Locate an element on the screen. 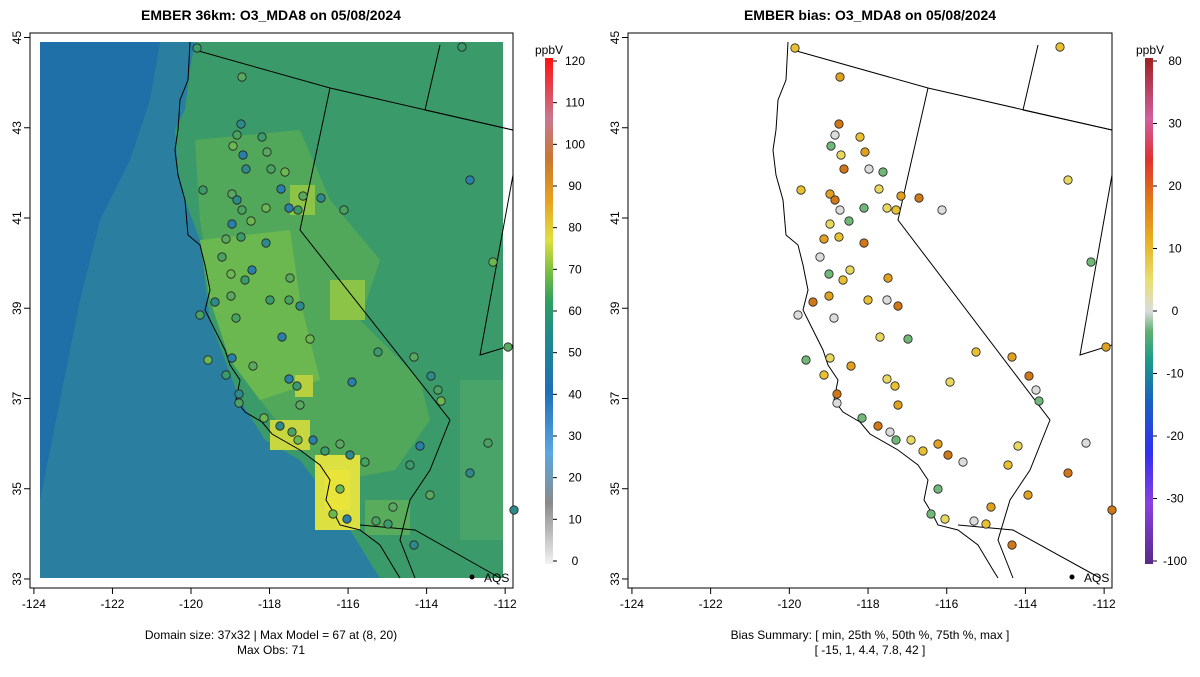 The height and width of the screenshot is (677, 1200). colorbar-tick-label: 0 is located at coordinates (575, 561).